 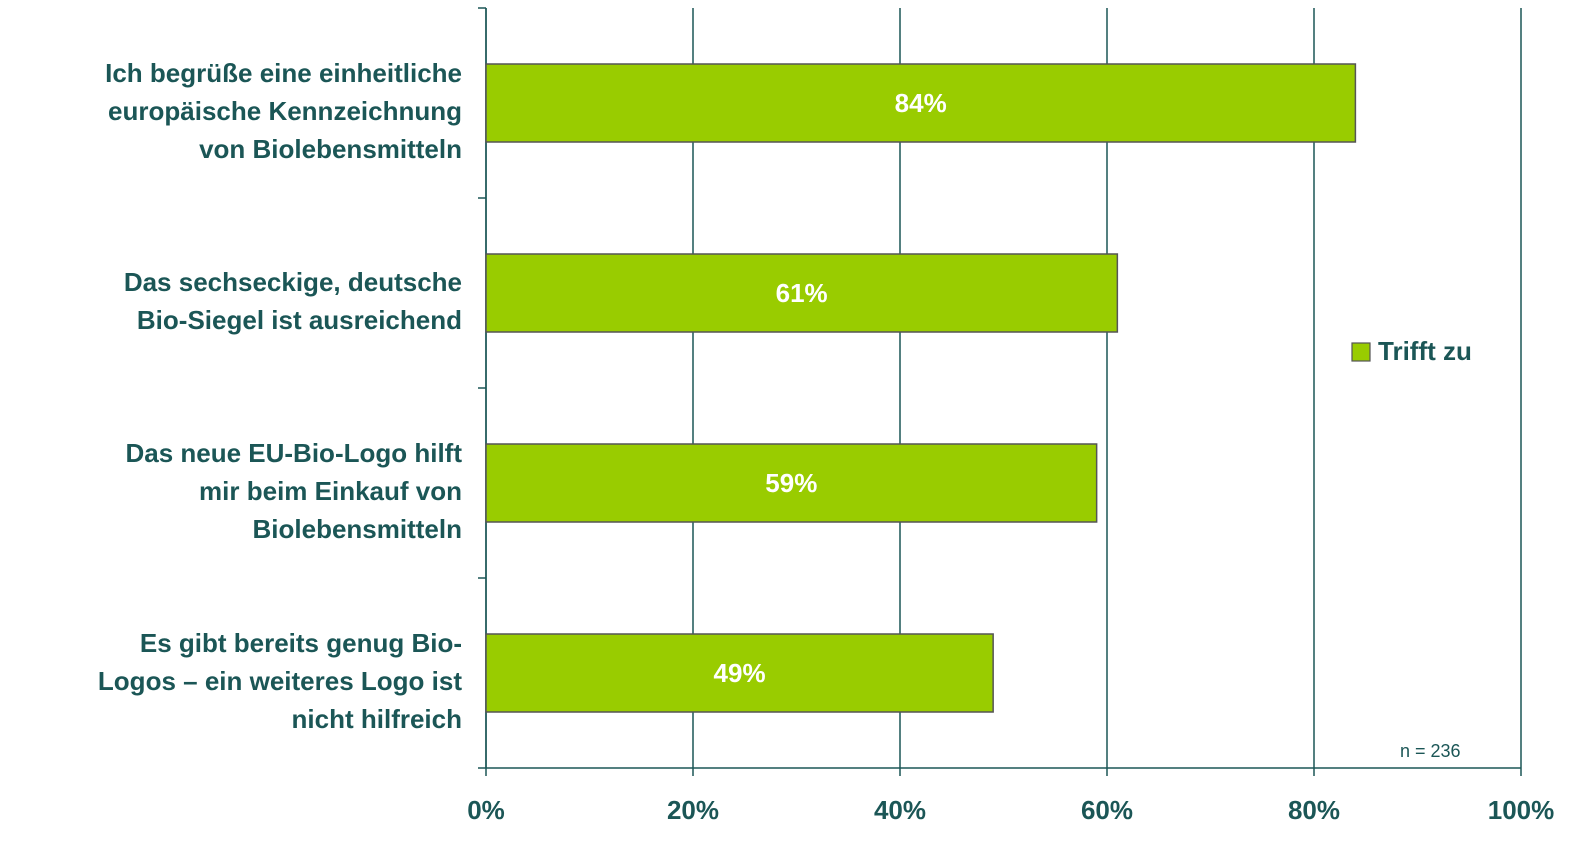 I want to click on value-label: 61%, so click(x=802, y=293).